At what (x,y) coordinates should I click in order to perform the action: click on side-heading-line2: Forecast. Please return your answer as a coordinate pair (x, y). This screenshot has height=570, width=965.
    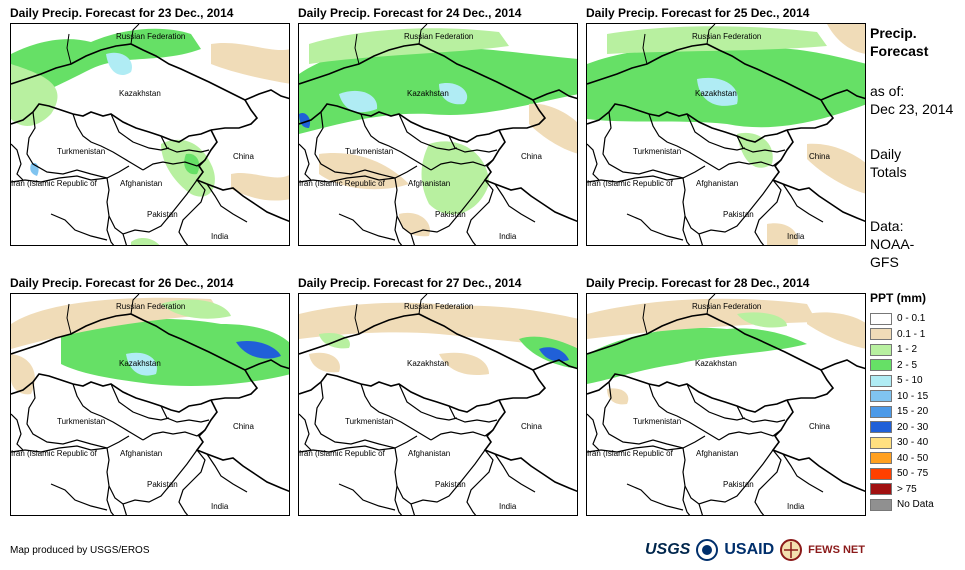
    Looking at the image, I should click on (899, 51).